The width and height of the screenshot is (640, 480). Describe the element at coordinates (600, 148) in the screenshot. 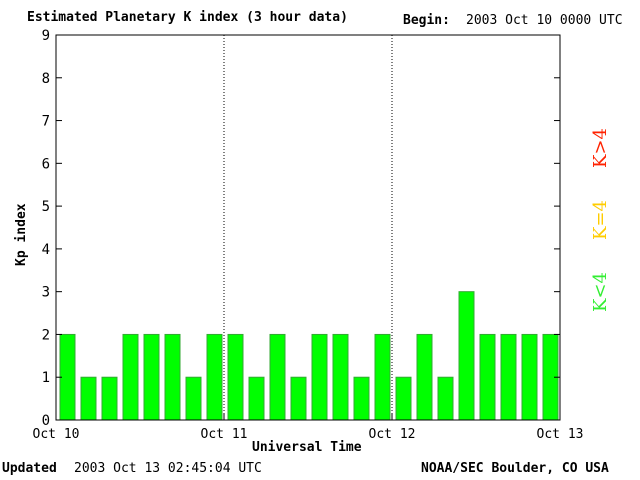

I see `legend-k-greater-than-4: K>4` at that location.